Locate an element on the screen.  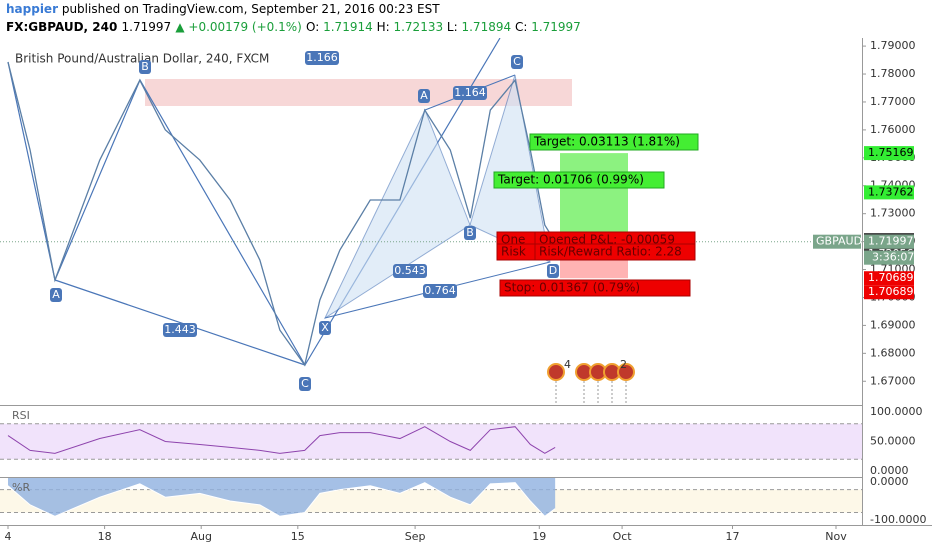
pattern-label: 1.443 is located at coordinates (180, 329).